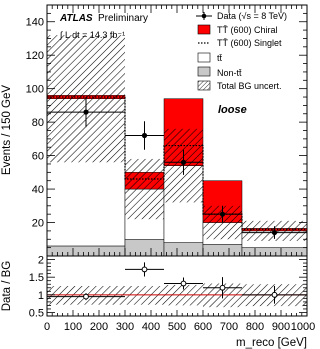  I want to click on x-tick-label: 700, so click(229, 327).